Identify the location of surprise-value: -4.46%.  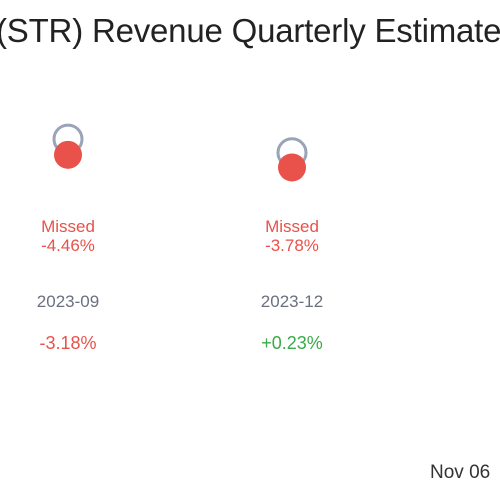
(68, 245).